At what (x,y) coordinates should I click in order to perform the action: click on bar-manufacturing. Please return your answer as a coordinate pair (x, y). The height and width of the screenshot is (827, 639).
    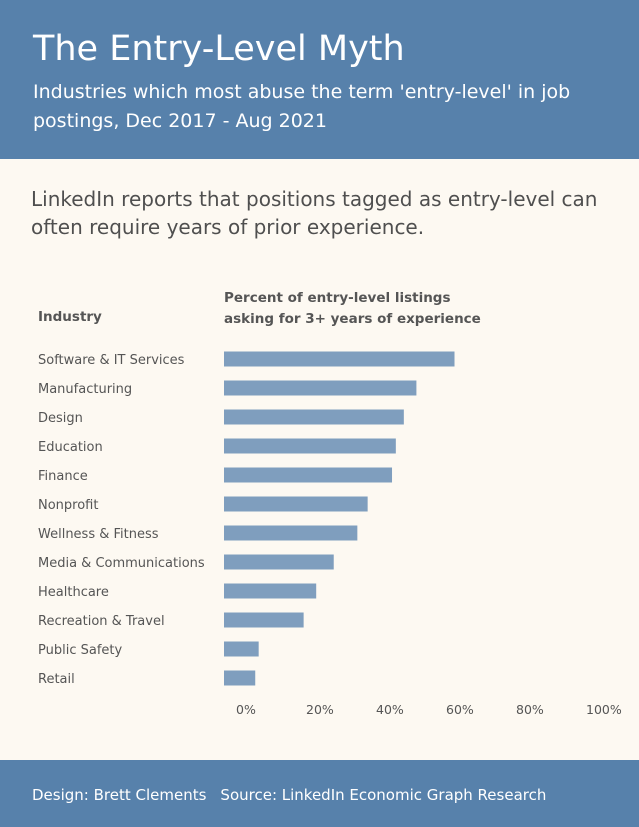
    Looking at the image, I should click on (320, 388).